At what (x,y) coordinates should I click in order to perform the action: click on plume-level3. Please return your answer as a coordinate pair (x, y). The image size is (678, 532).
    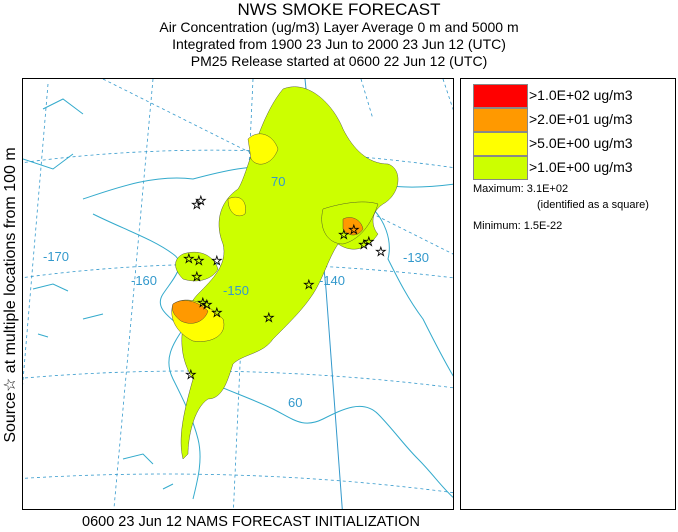
    Looking at the image, I should click on (190, 312).